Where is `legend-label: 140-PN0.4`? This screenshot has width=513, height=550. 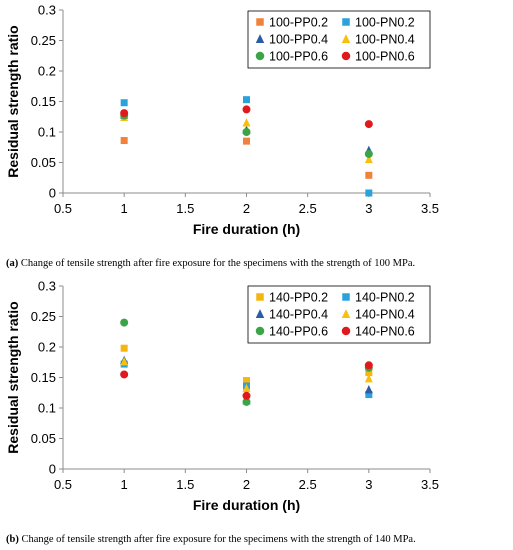
legend-label: 140-PN0.4 is located at coordinates (385, 315).